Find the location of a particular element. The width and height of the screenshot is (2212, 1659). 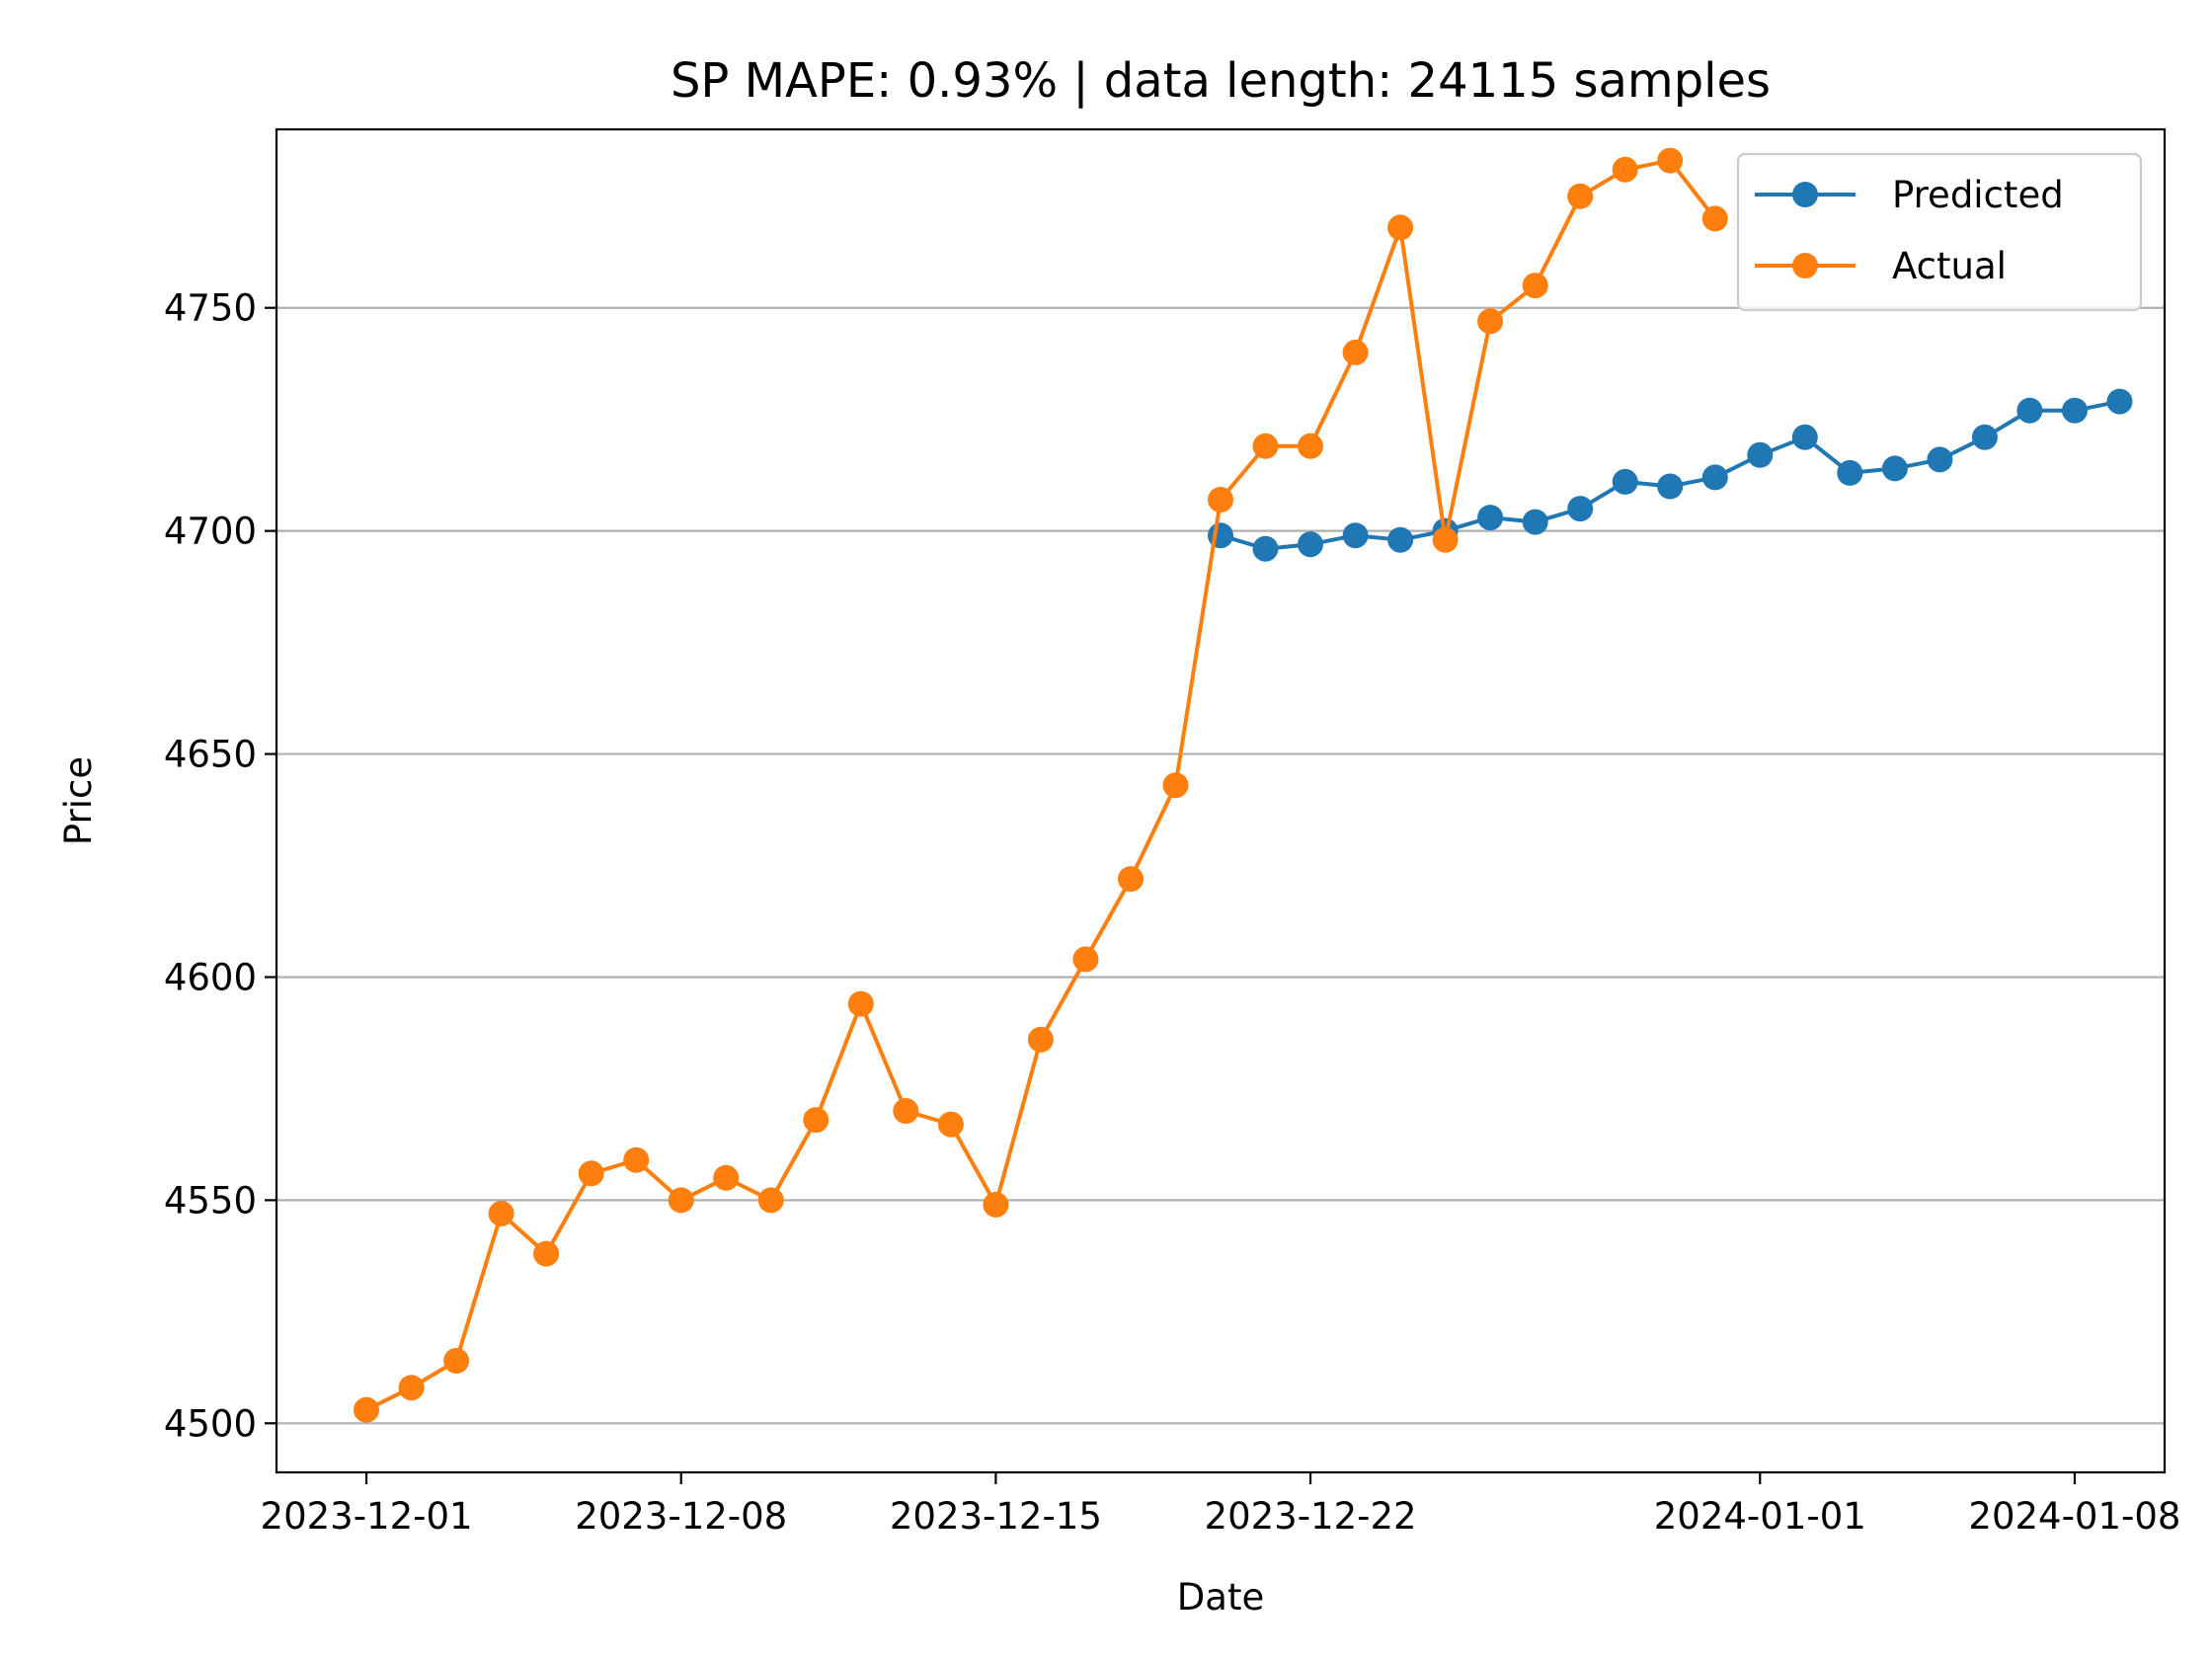

y-axis-ticks: 4500 4550 4600 4650 4700 4750 is located at coordinates (220, 866).